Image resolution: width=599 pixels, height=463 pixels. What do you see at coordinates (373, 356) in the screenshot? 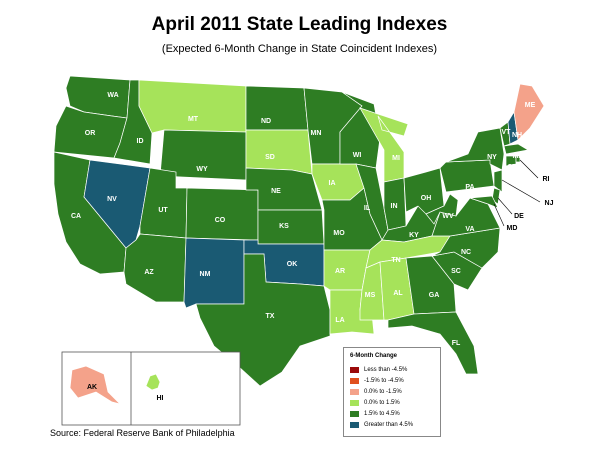
I see `legend-title: 6-Month Change` at bounding box center [373, 356].